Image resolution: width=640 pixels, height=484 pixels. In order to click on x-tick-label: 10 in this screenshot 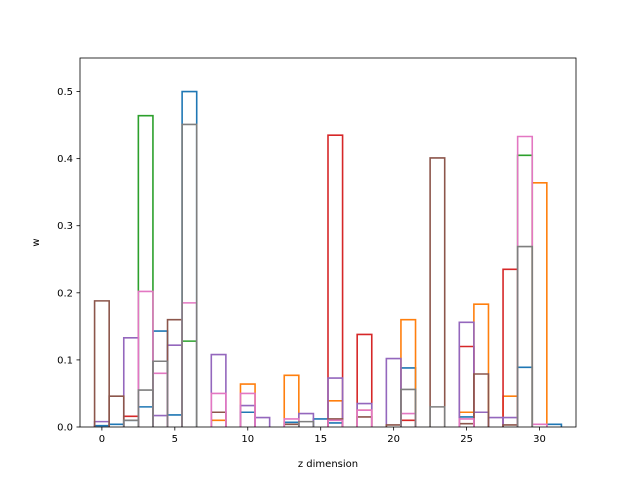, I will do `click(247, 439)`.